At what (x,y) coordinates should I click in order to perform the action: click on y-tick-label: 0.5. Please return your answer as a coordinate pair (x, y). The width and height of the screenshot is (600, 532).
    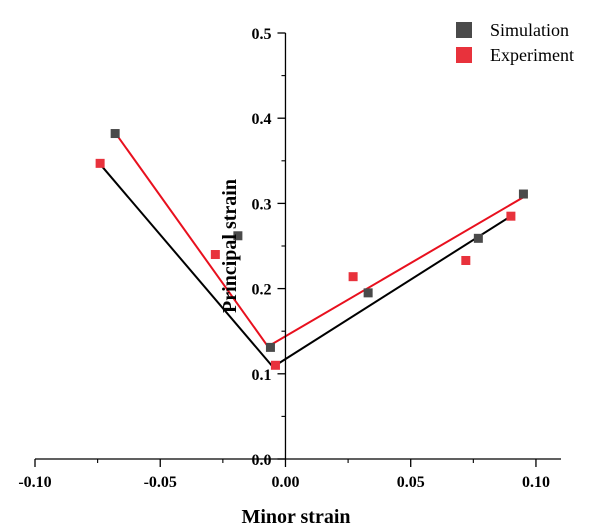
    Looking at the image, I should click on (261, 34).